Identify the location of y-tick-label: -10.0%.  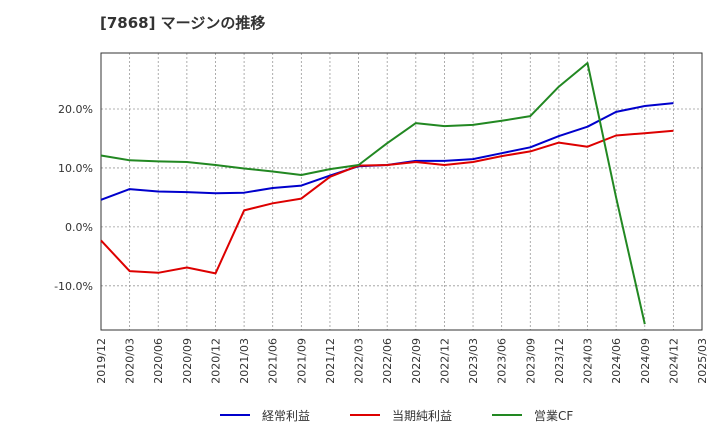
(73, 286).